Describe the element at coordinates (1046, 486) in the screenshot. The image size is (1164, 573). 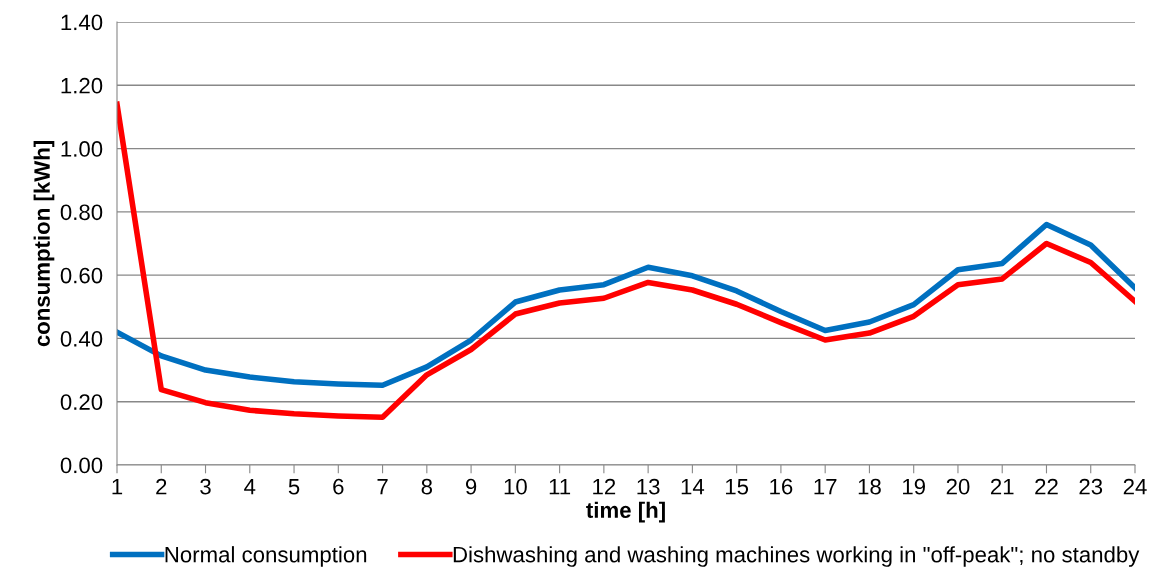
I see `x-tick-label: 22` at that location.